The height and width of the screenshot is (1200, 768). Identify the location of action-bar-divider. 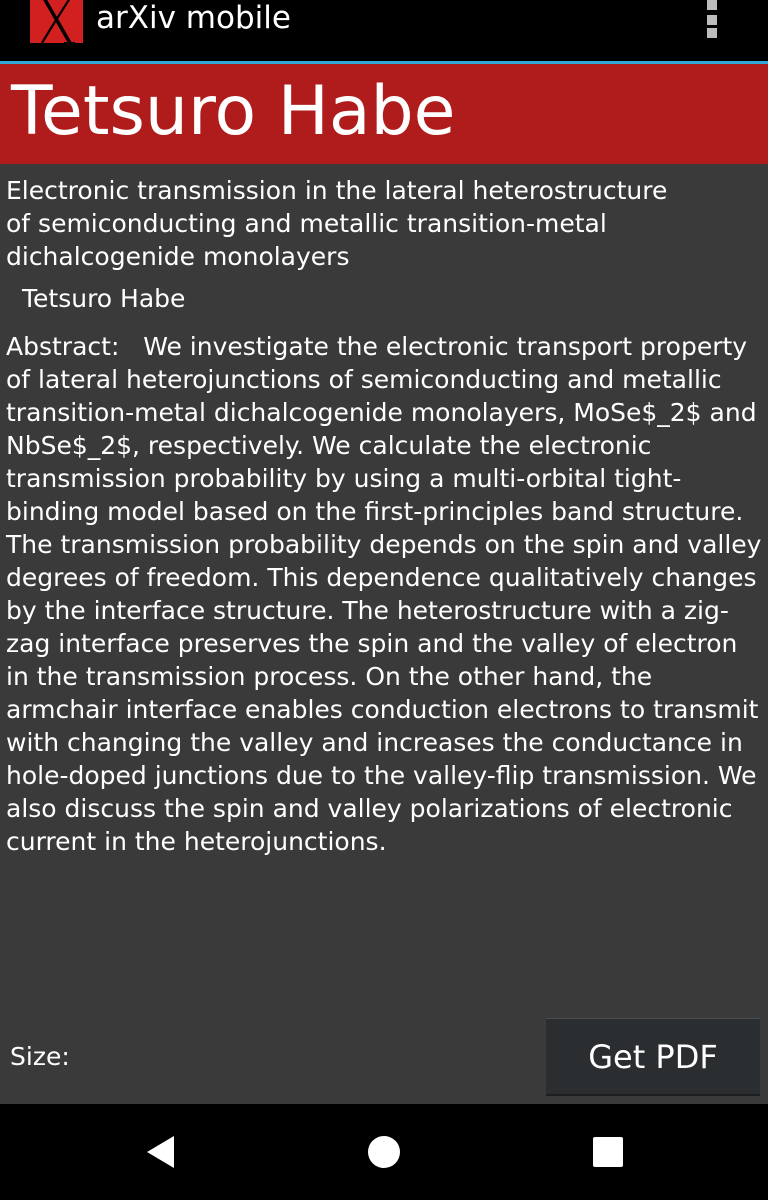
(384, 62).